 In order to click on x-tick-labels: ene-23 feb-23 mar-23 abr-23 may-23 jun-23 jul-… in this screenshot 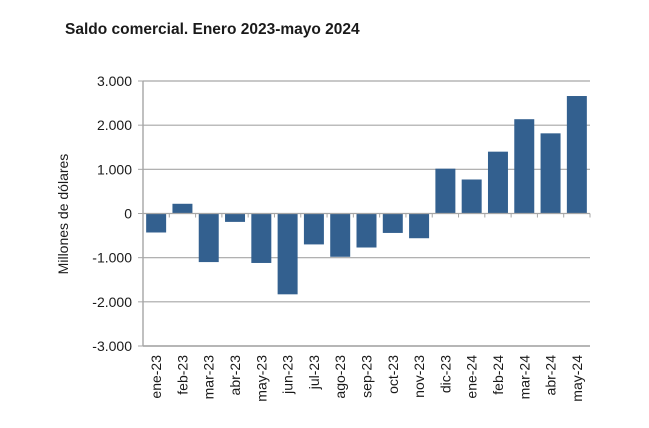, I will do `click(366, 378)`.